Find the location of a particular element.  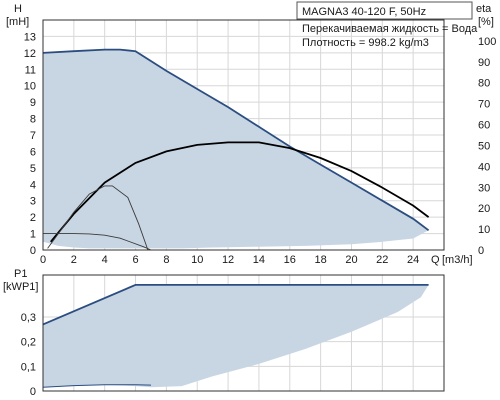

title-box is located at coordinates (384, 10).